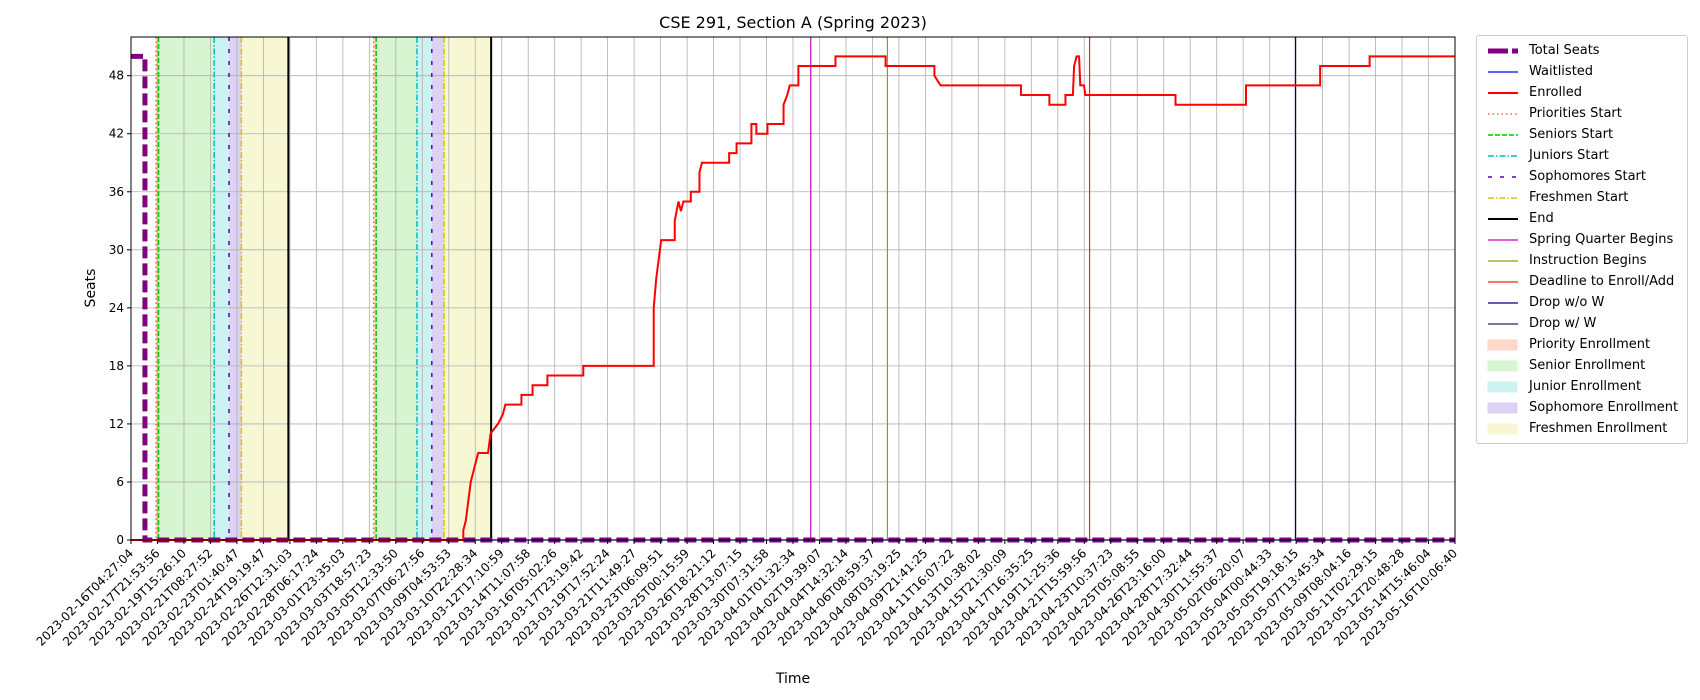  I want to click on legend-item-1: Waitlisted, so click(1582, 71).